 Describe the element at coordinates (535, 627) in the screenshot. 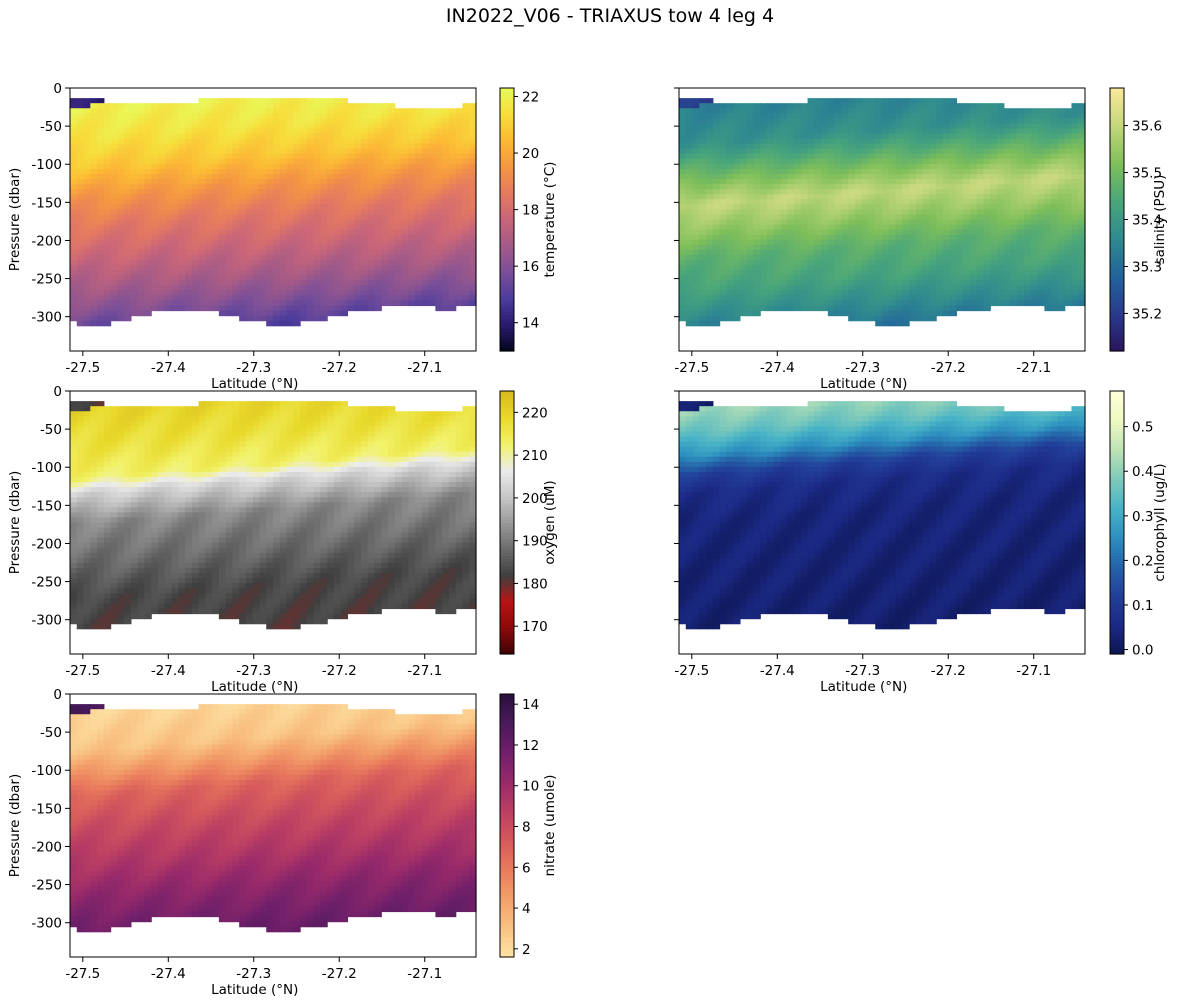

I see `colorbar-tick-label: 170` at that location.